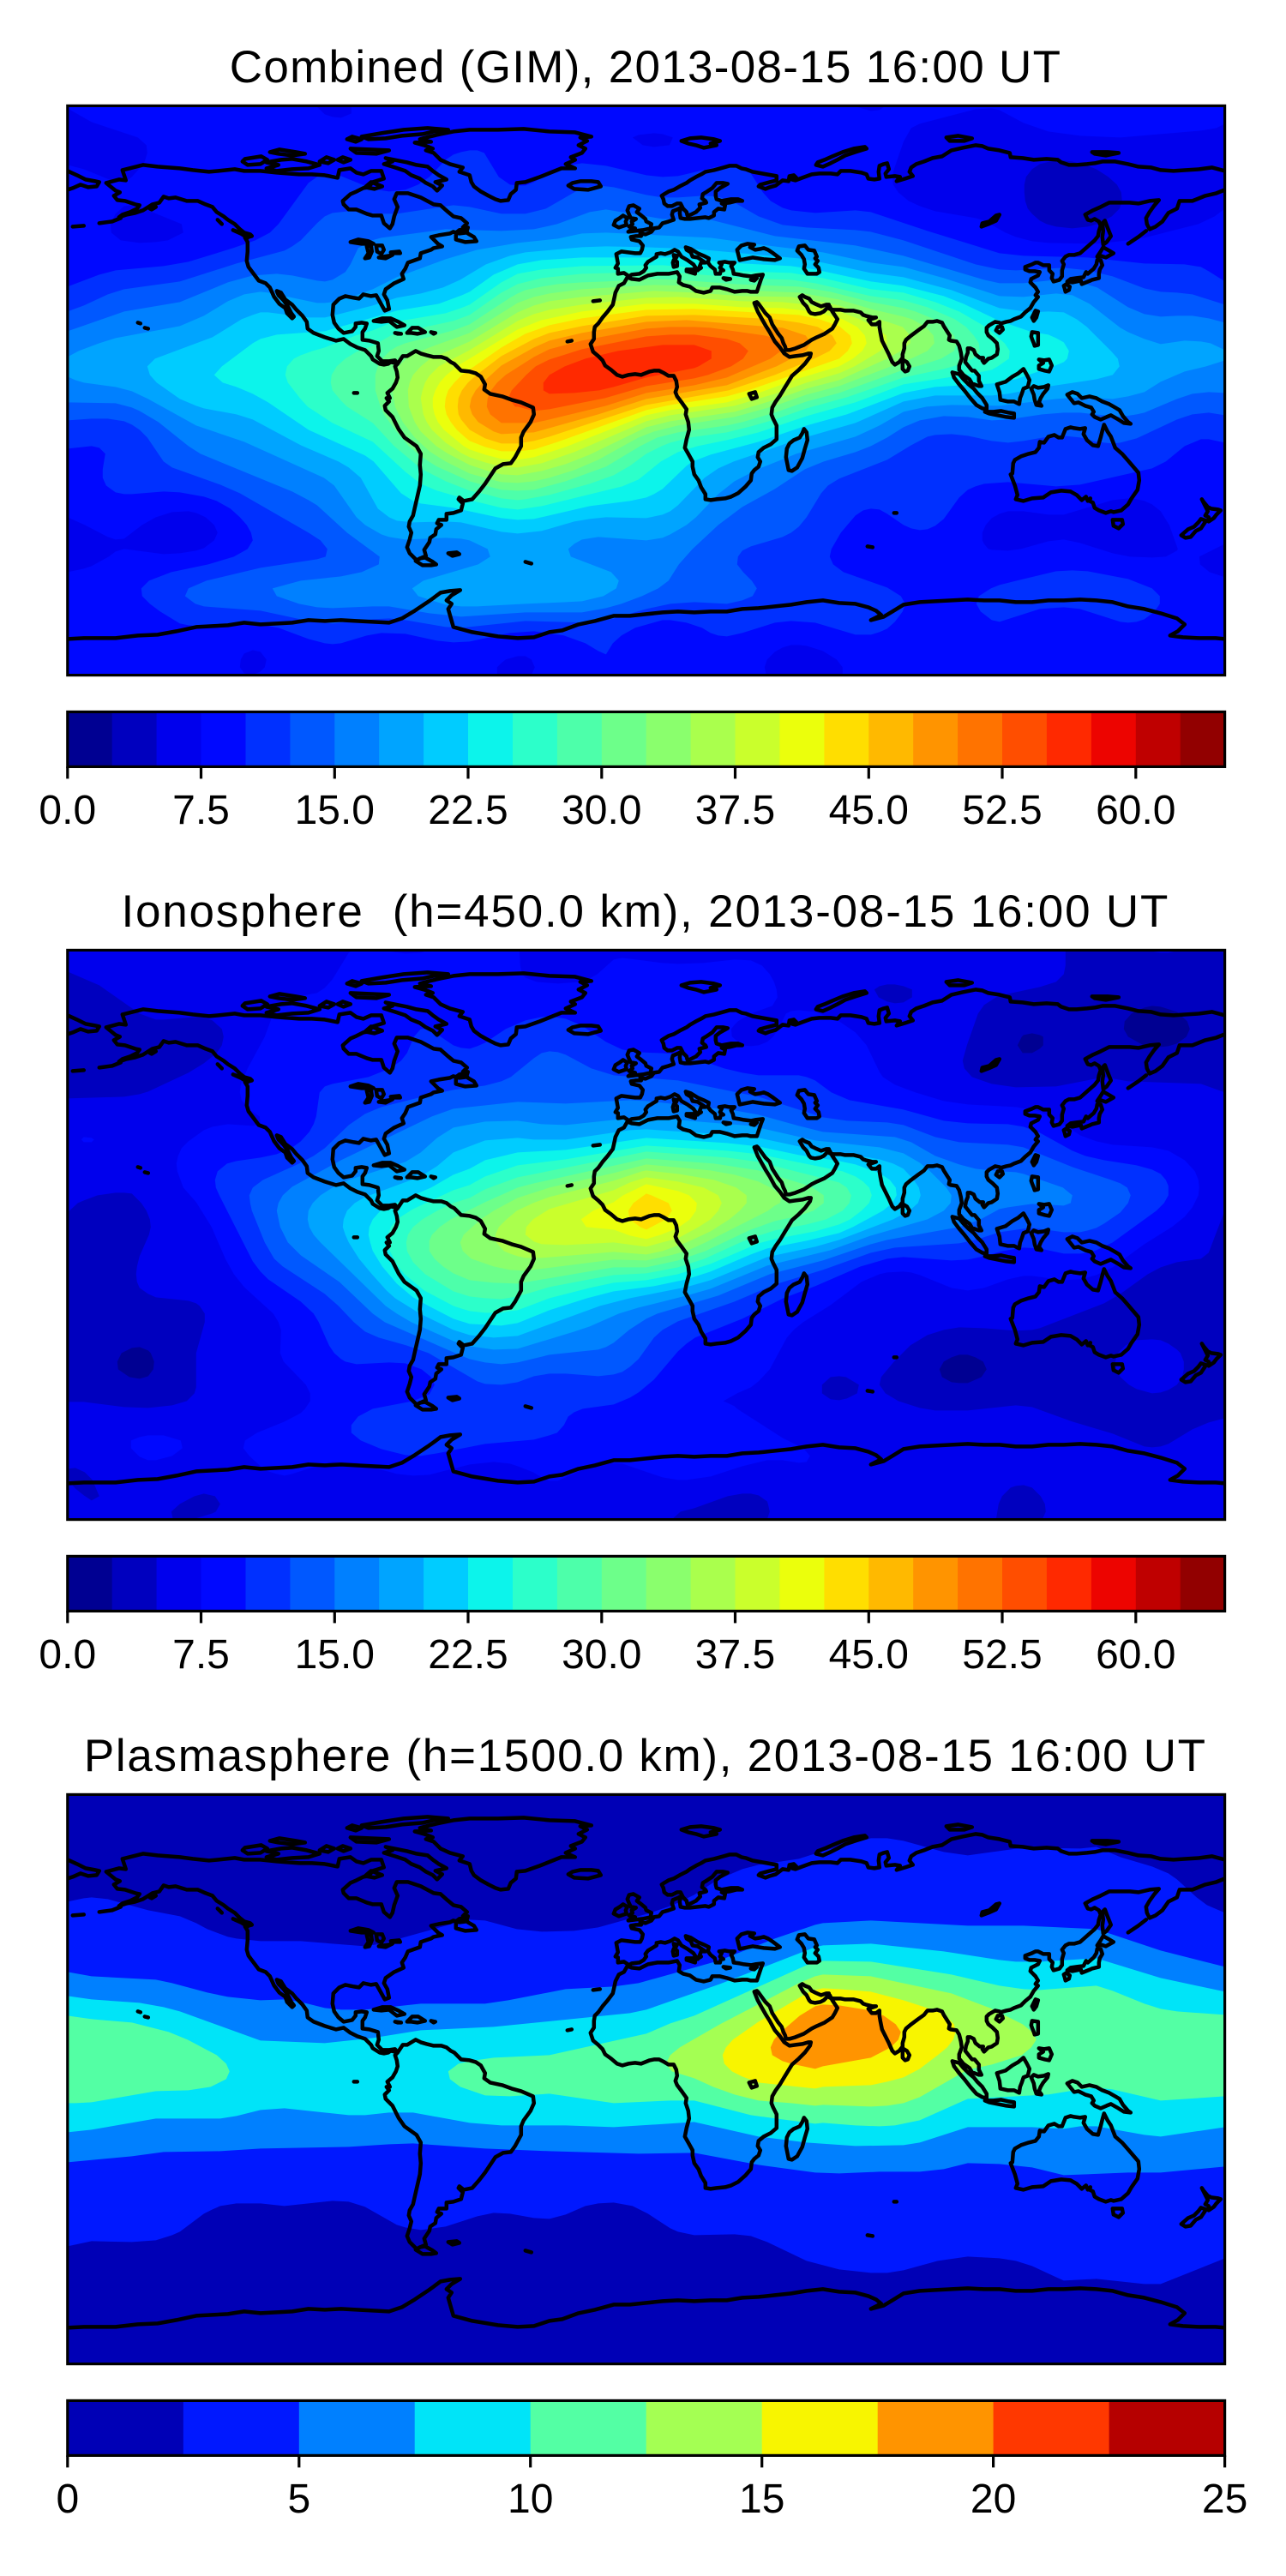  Describe the element at coordinates (530, 2499) in the screenshot. I see `svg-text: 10` at that location.